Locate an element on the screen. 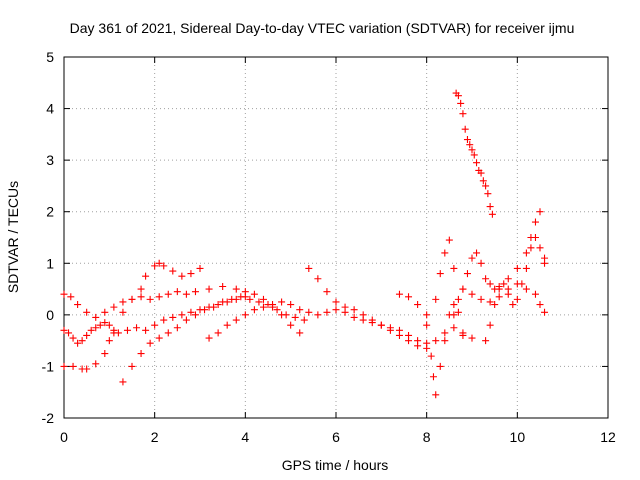 The height and width of the screenshot is (480, 640). y-axis-label: SDTVAR / TECUs is located at coordinates (13, 237).